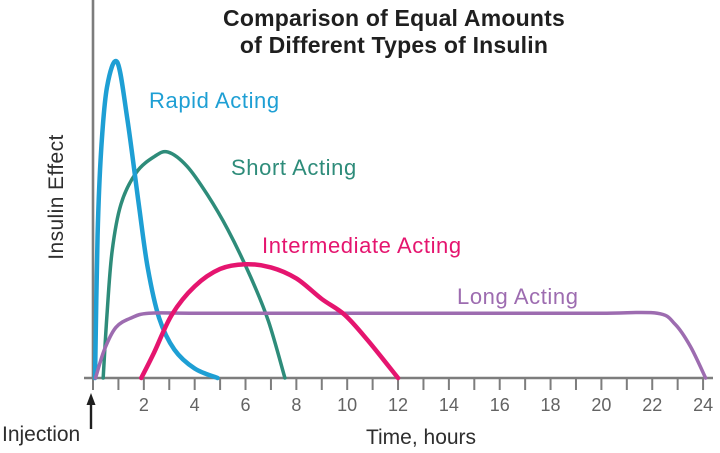 The height and width of the screenshot is (453, 720). Describe the element at coordinates (703, 405) in the screenshot. I see `x-tick-label: 24` at that location.